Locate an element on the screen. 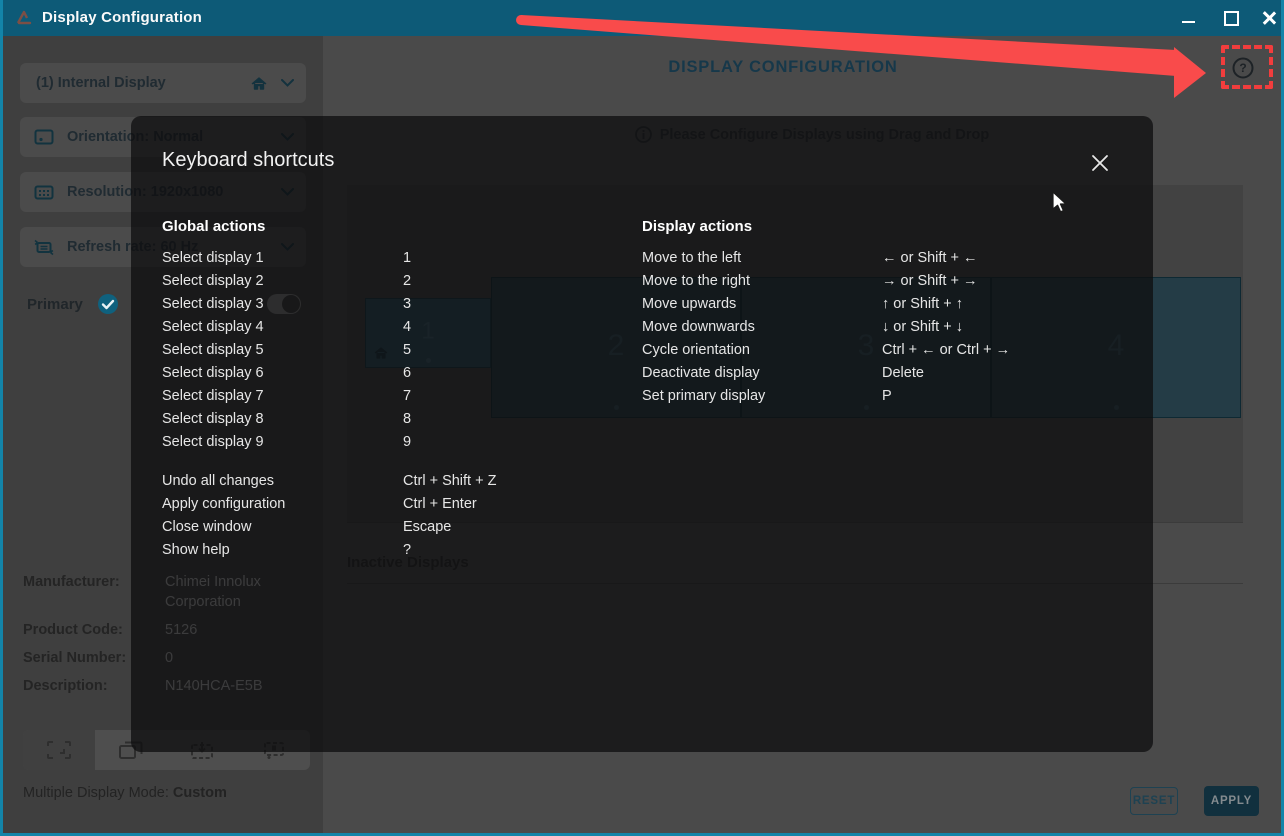  shortcut-action: Show help is located at coordinates (196, 550).